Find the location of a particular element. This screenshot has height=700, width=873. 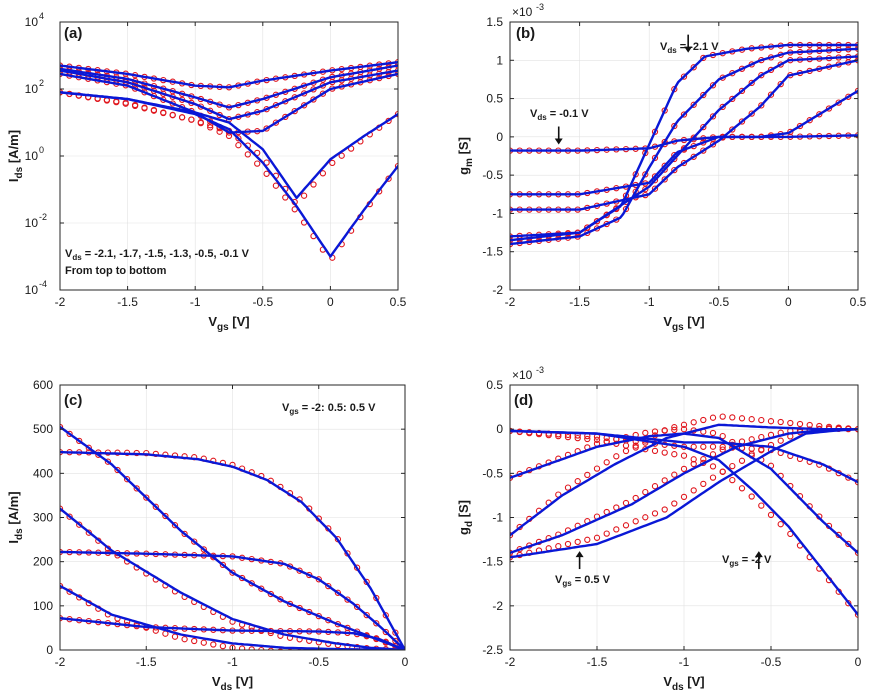

y-tick-label: 0.5 is located at coordinates (494, 99).